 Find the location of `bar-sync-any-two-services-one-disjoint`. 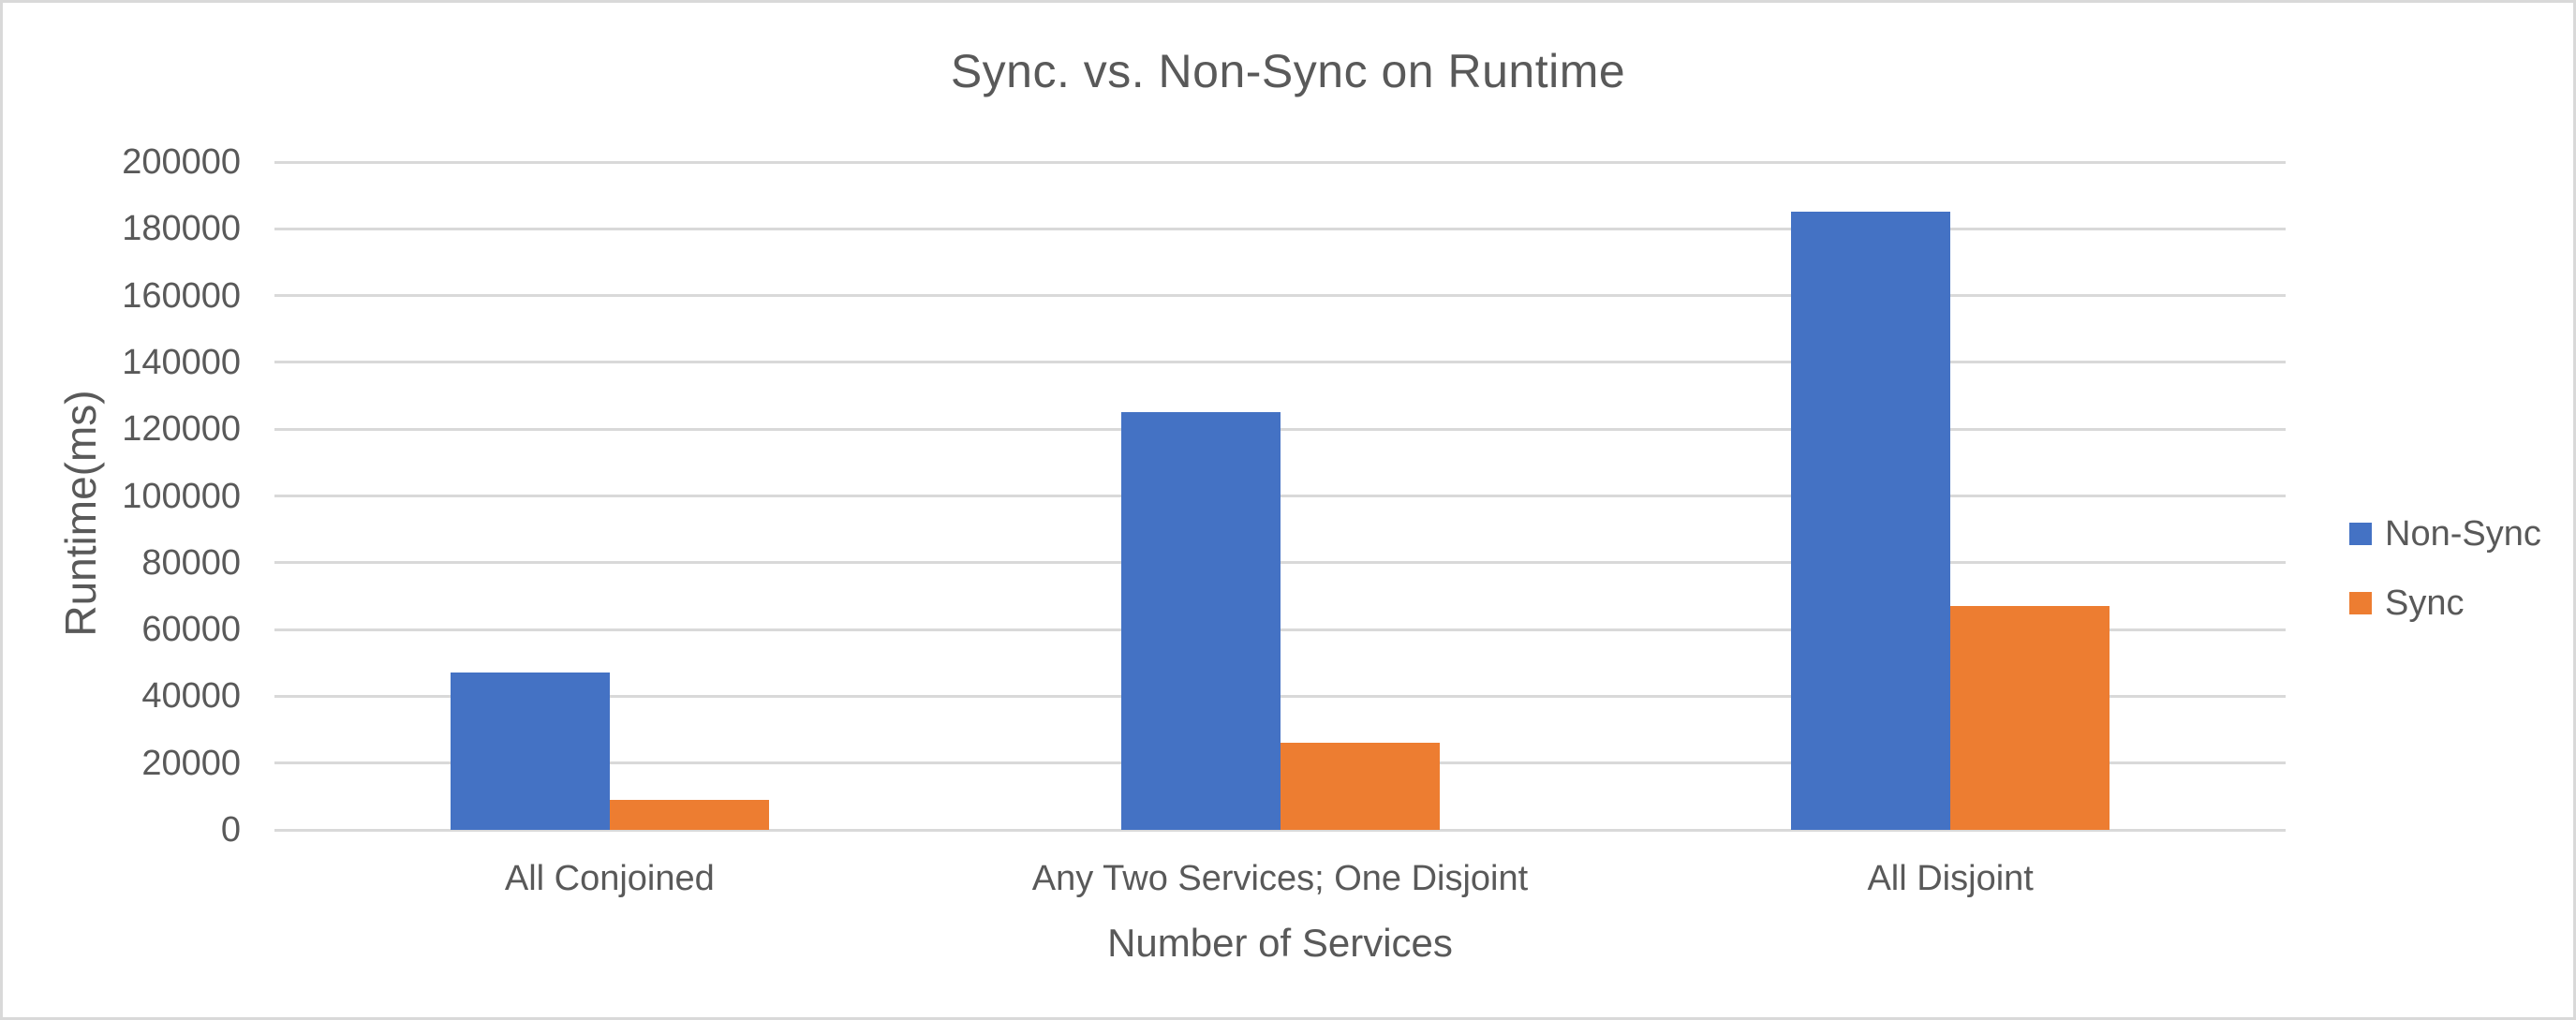

bar-sync-any-two-services-one-disjoint is located at coordinates (1360, 787).